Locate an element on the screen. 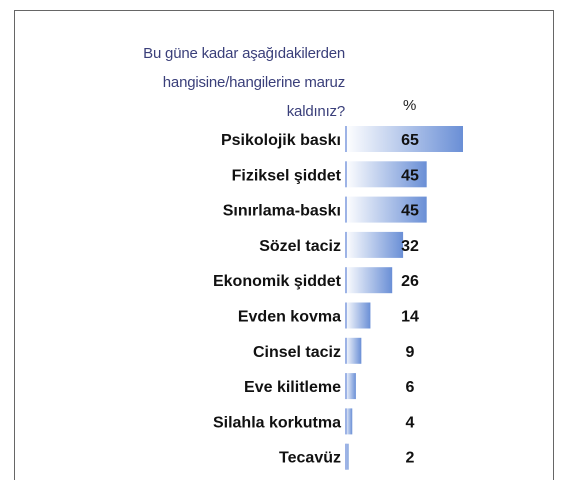 The image size is (571, 480). value-label-group: 65 45 45 32 26 14 9 6 4 2 is located at coordinates (410, 299).